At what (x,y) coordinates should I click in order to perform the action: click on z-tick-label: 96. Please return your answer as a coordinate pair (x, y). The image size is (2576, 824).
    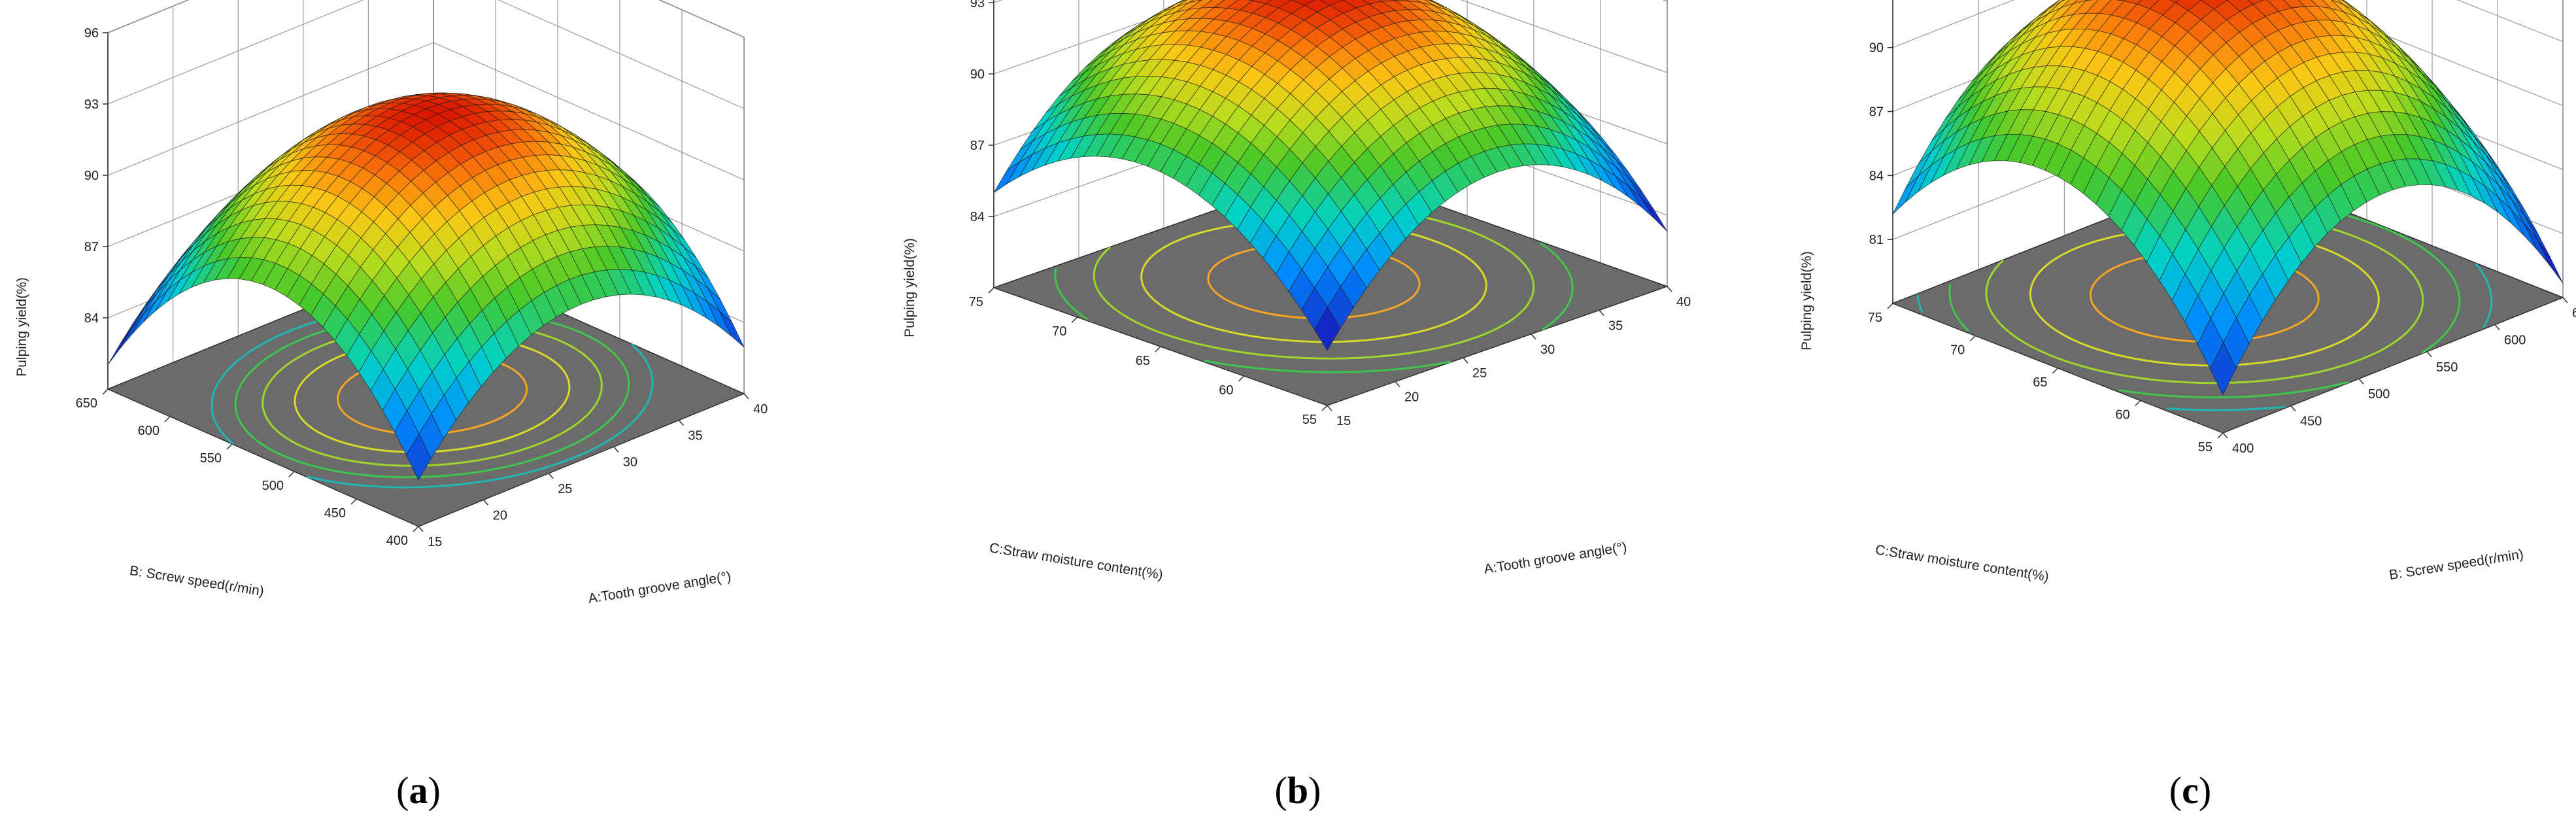
    Looking at the image, I should click on (91, 33).